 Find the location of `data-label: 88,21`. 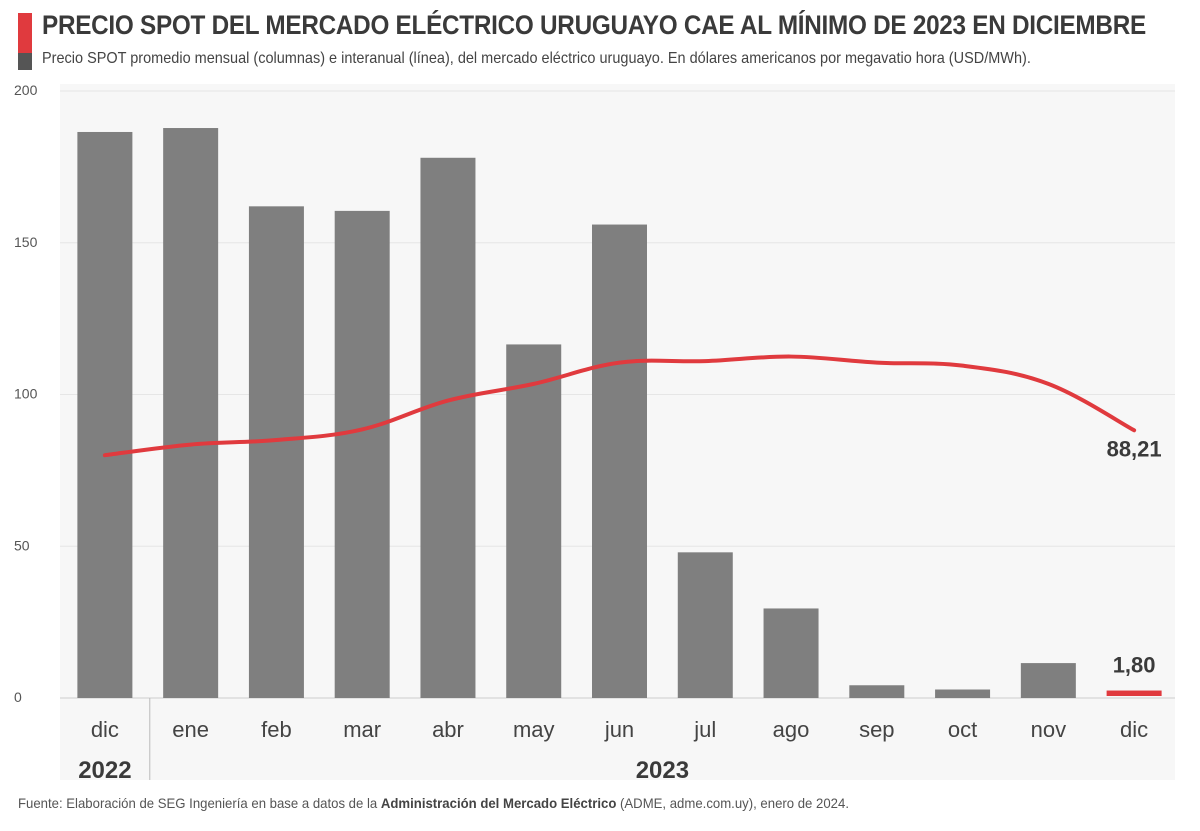

data-label: 88,21 is located at coordinates (1134, 448).